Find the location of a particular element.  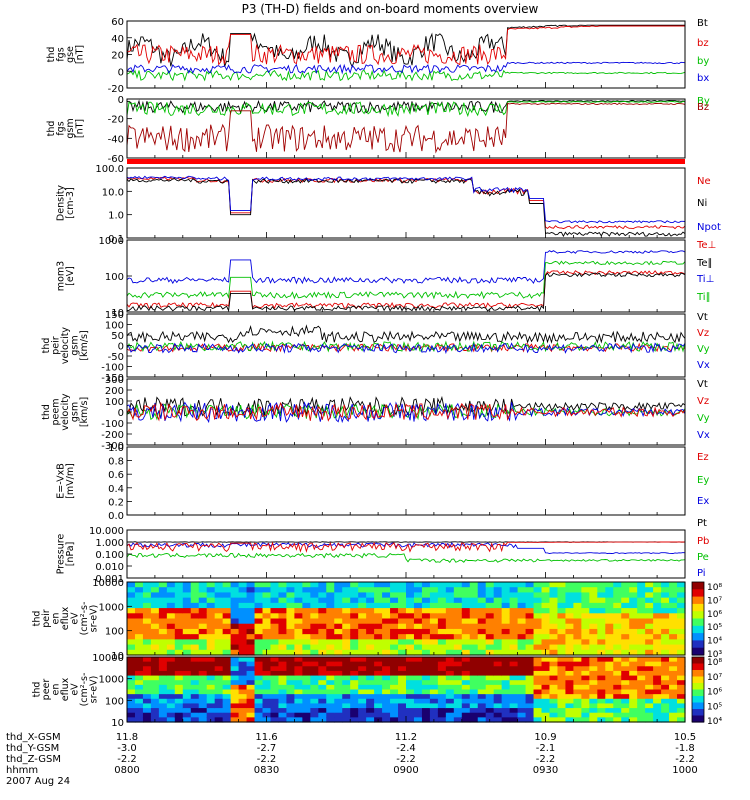

y-axis-label: [km/s] is located at coordinates (84, 345).